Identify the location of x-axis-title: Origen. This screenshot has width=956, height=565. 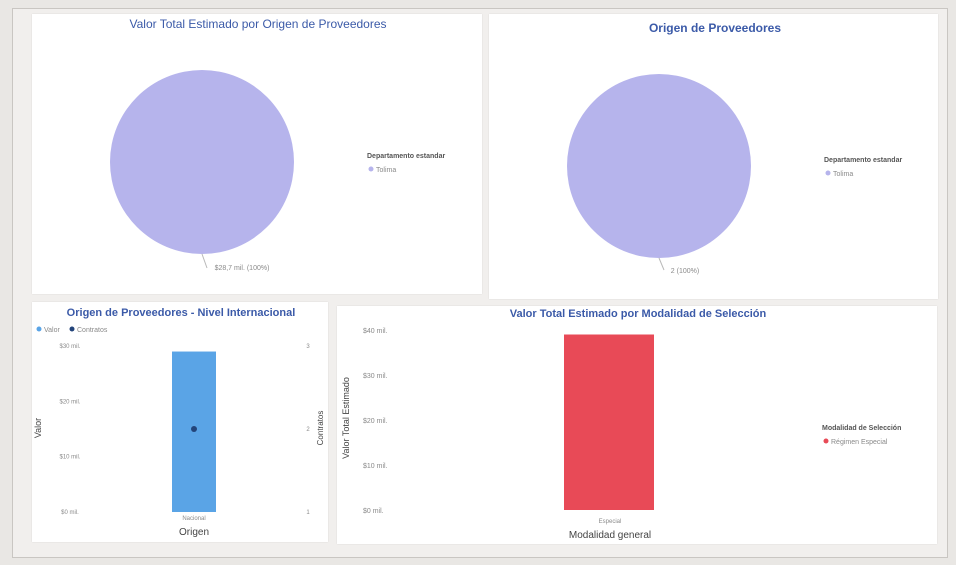
(194, 532).